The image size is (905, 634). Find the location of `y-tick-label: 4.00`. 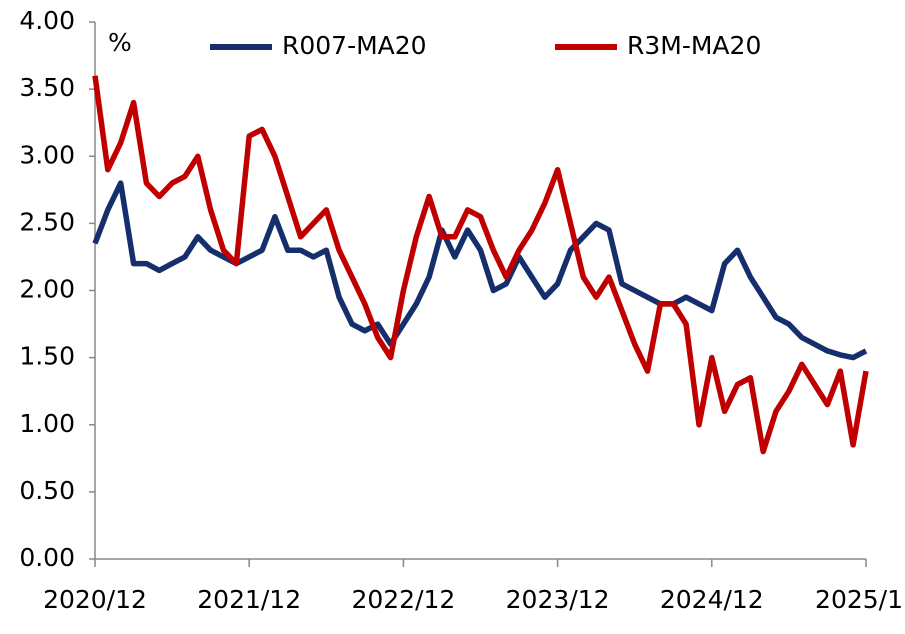

y-tick-label: 4.00 is located at coordinates (47, 20).